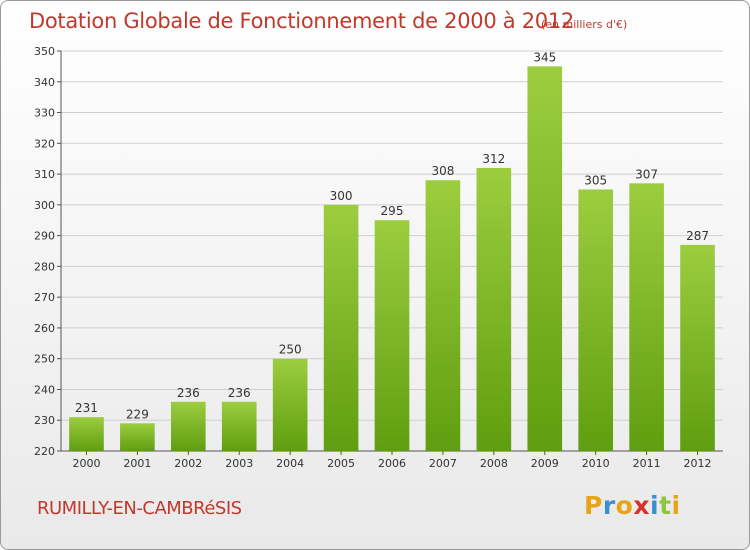 This screenshot has width=750, height=550. I want to click on x-tick-label: 2006, so click(392, 463).